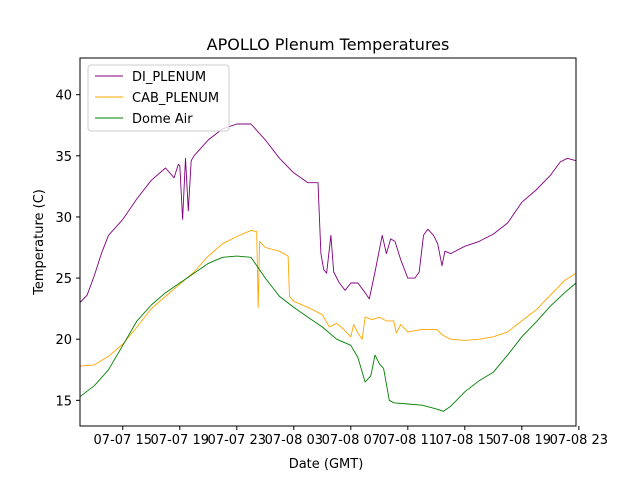  What do you see at coordinates (162, 119) in the screenshot?
I see `legend-label: Dome Air` at bounding box center [162, 119].